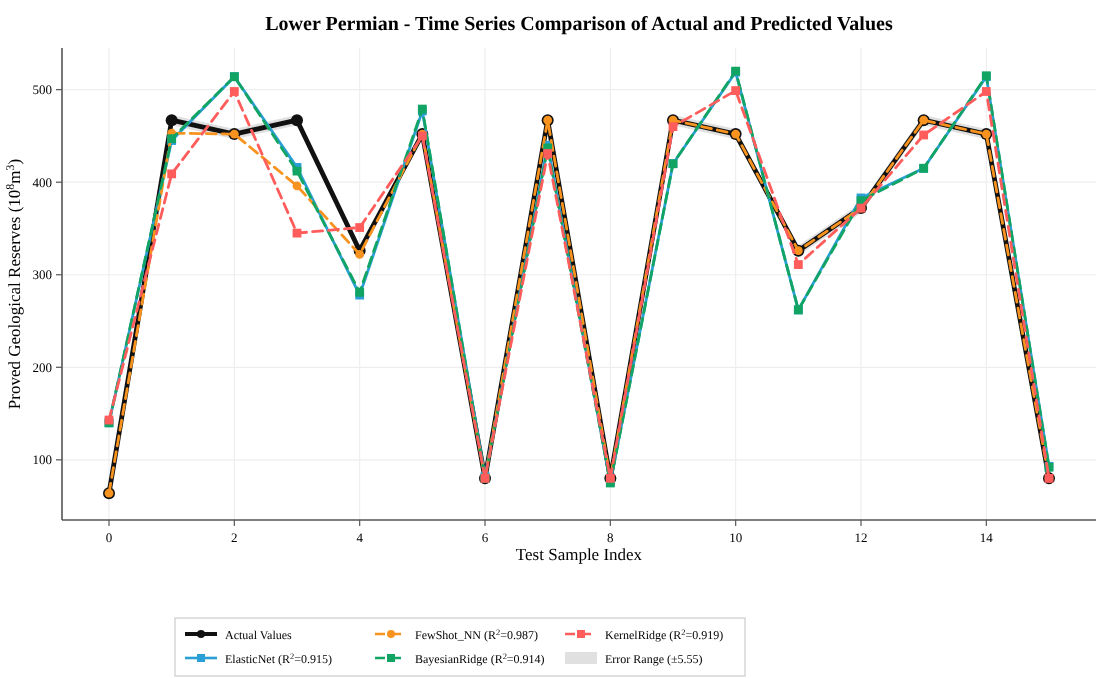  I want to click on chart-title: Lower Permian - Time Series Comparison of Actual and Predicted Values, so click(579, 25).